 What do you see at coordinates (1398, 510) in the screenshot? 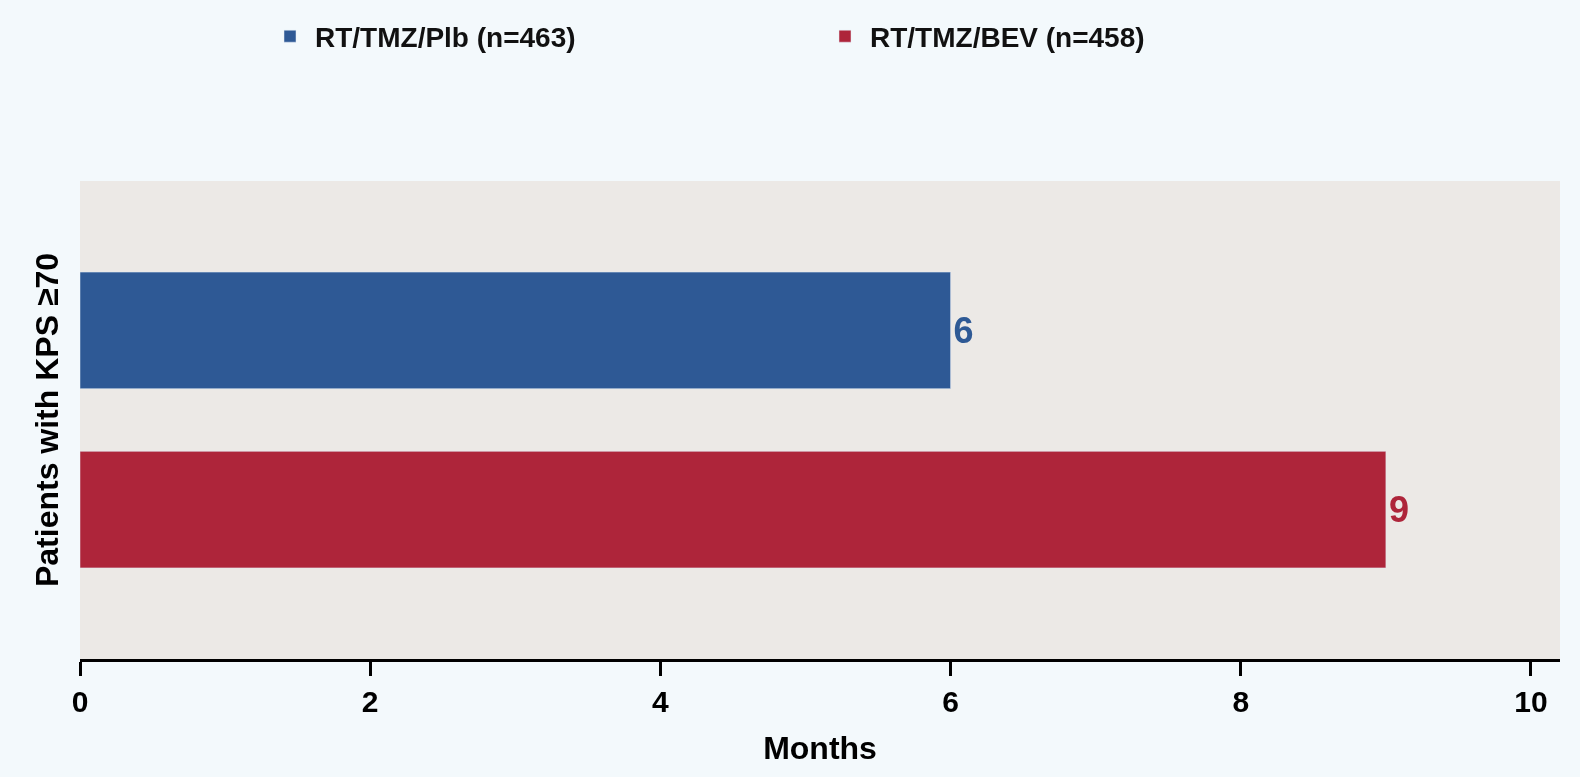
I see `data-label: 9` at bounding box center [1398, 510].